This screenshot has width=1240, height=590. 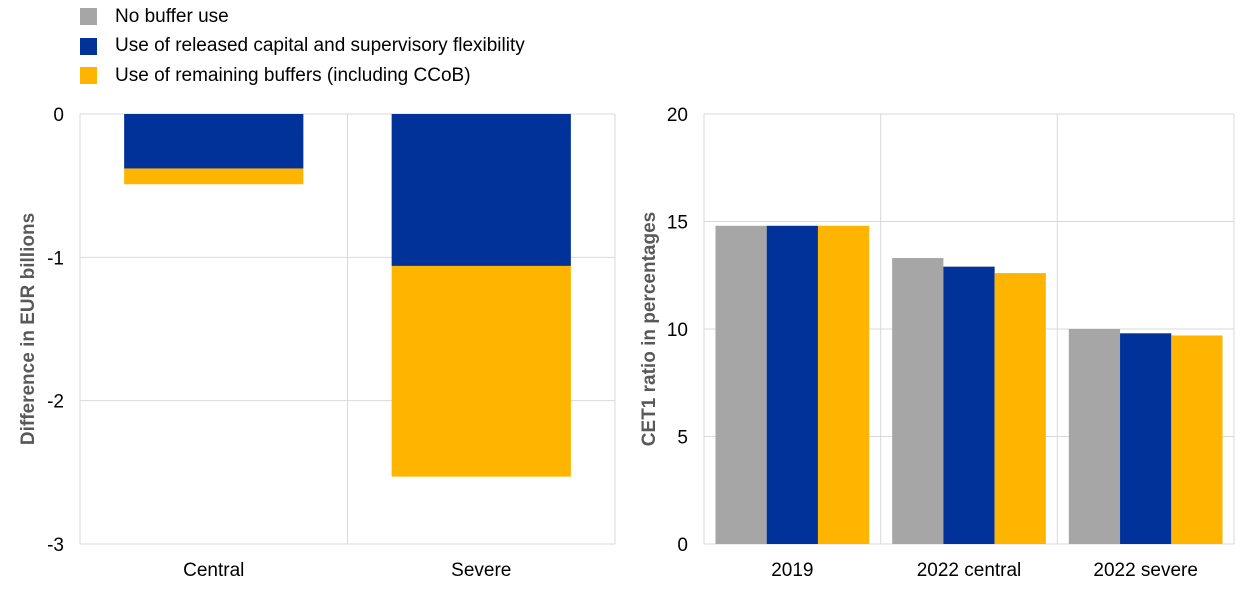 I want to click on x-tick-label: Severe, so click(x=481, y=570).